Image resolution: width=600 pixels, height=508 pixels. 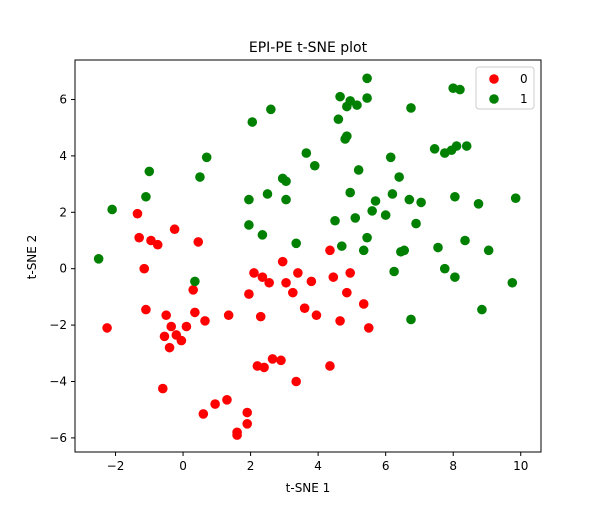 What do you see at coordinates (308, 48) in the screenshot?
I see `chart-title: EPI-PE t-SNE plot` at bounding box center [308, 48].